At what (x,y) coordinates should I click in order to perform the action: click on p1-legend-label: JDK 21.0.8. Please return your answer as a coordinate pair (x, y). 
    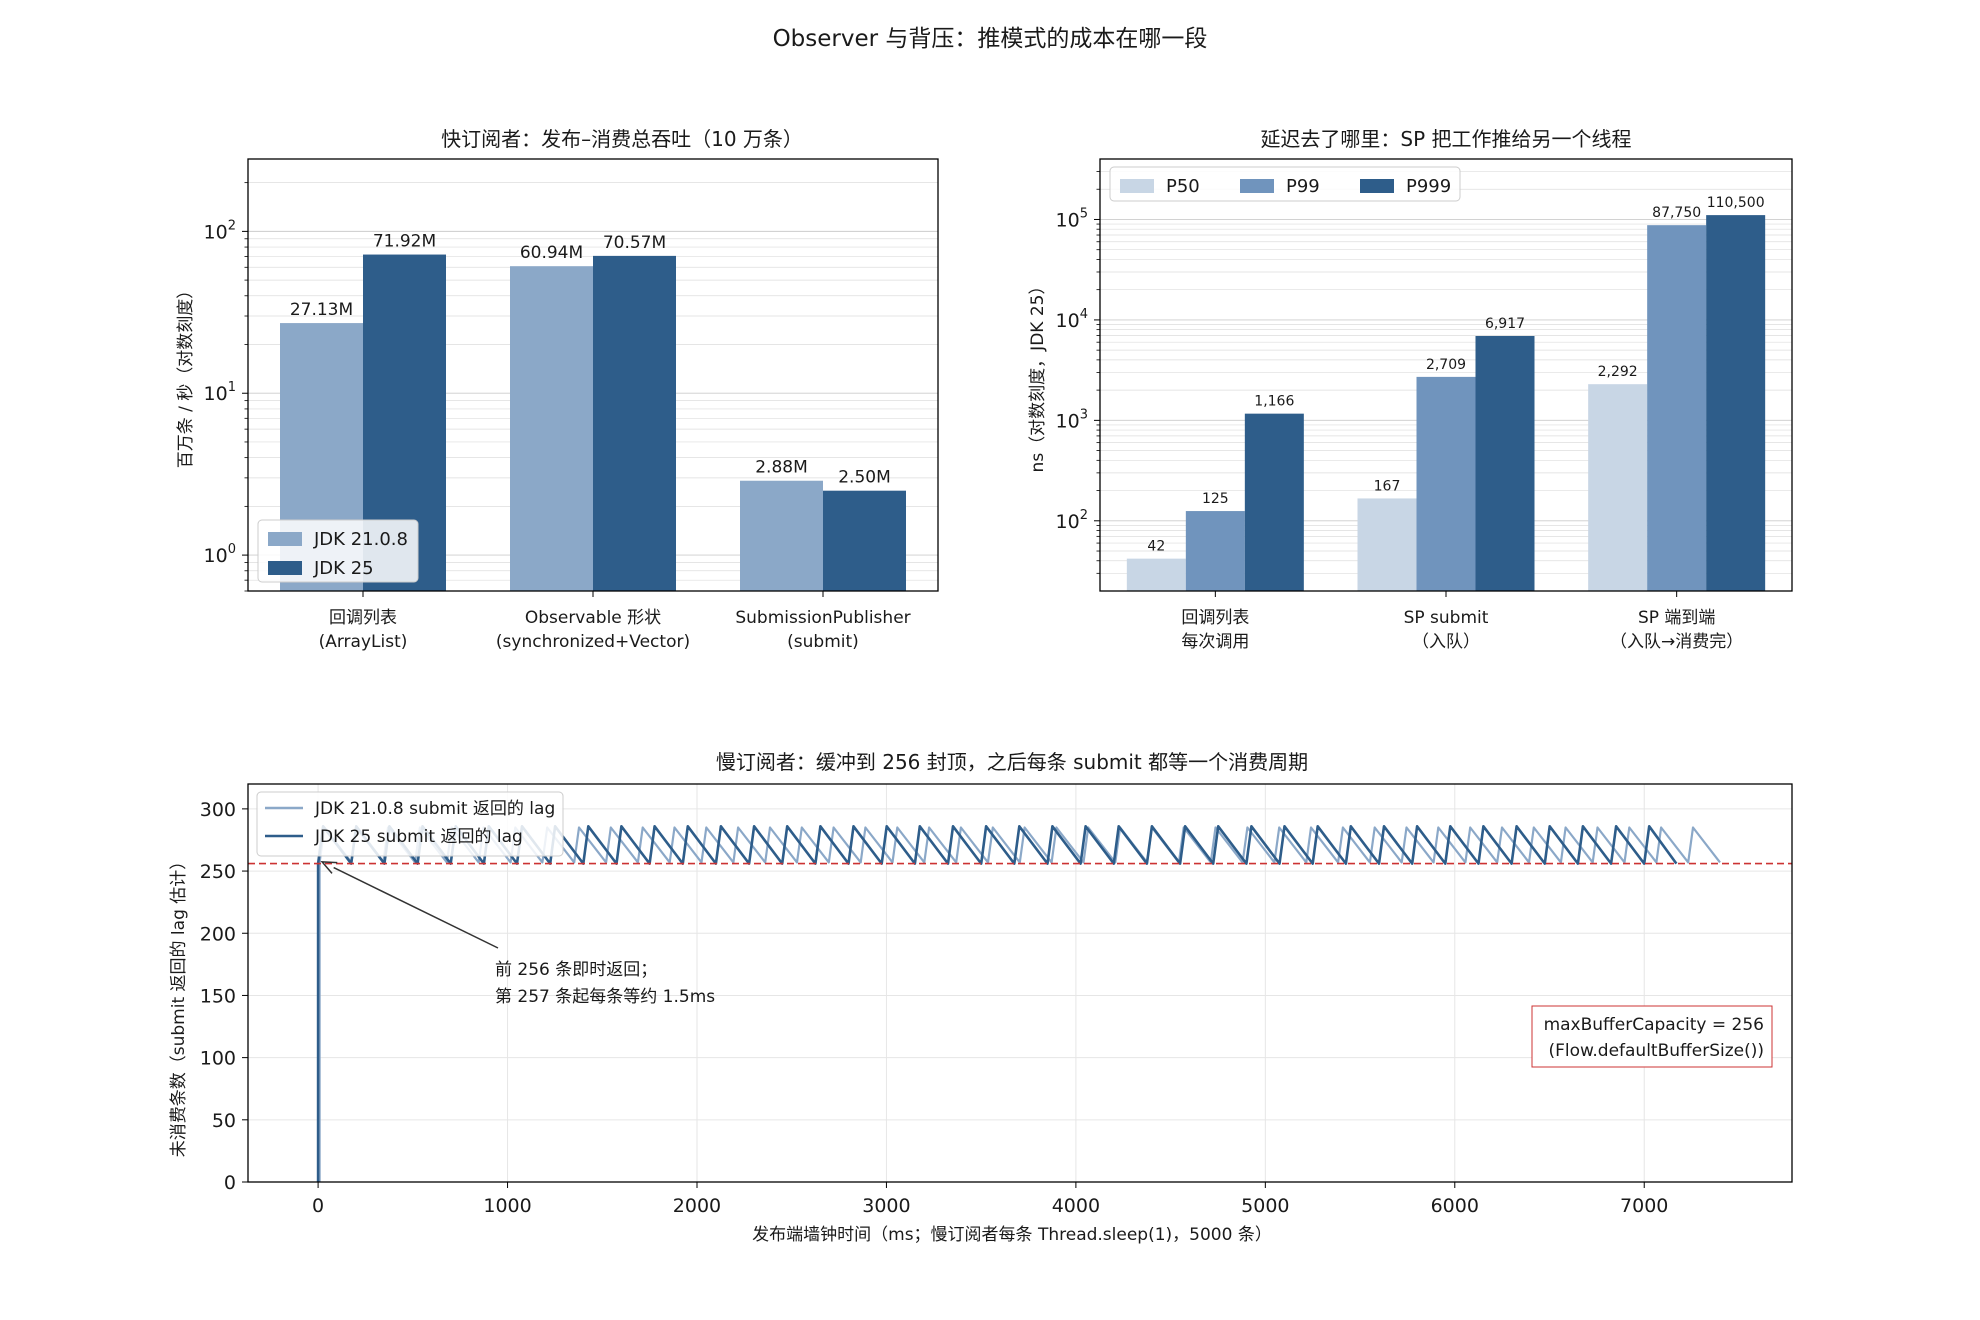
    Looking at the image, I should click on (360, 539).